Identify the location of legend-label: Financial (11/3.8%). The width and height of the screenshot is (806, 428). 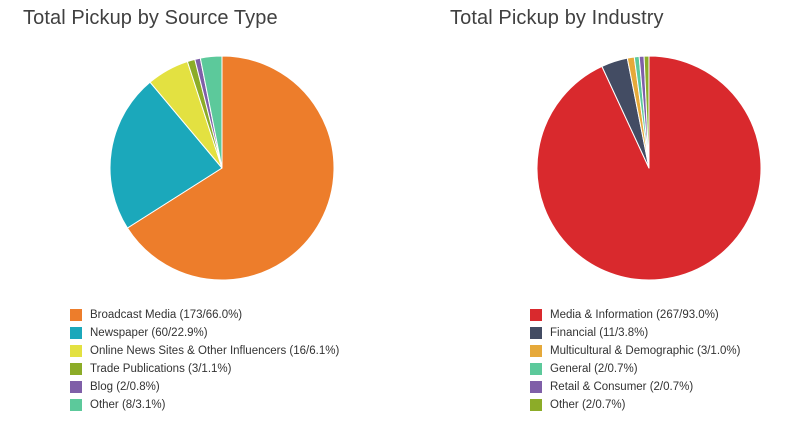
(599, 333).